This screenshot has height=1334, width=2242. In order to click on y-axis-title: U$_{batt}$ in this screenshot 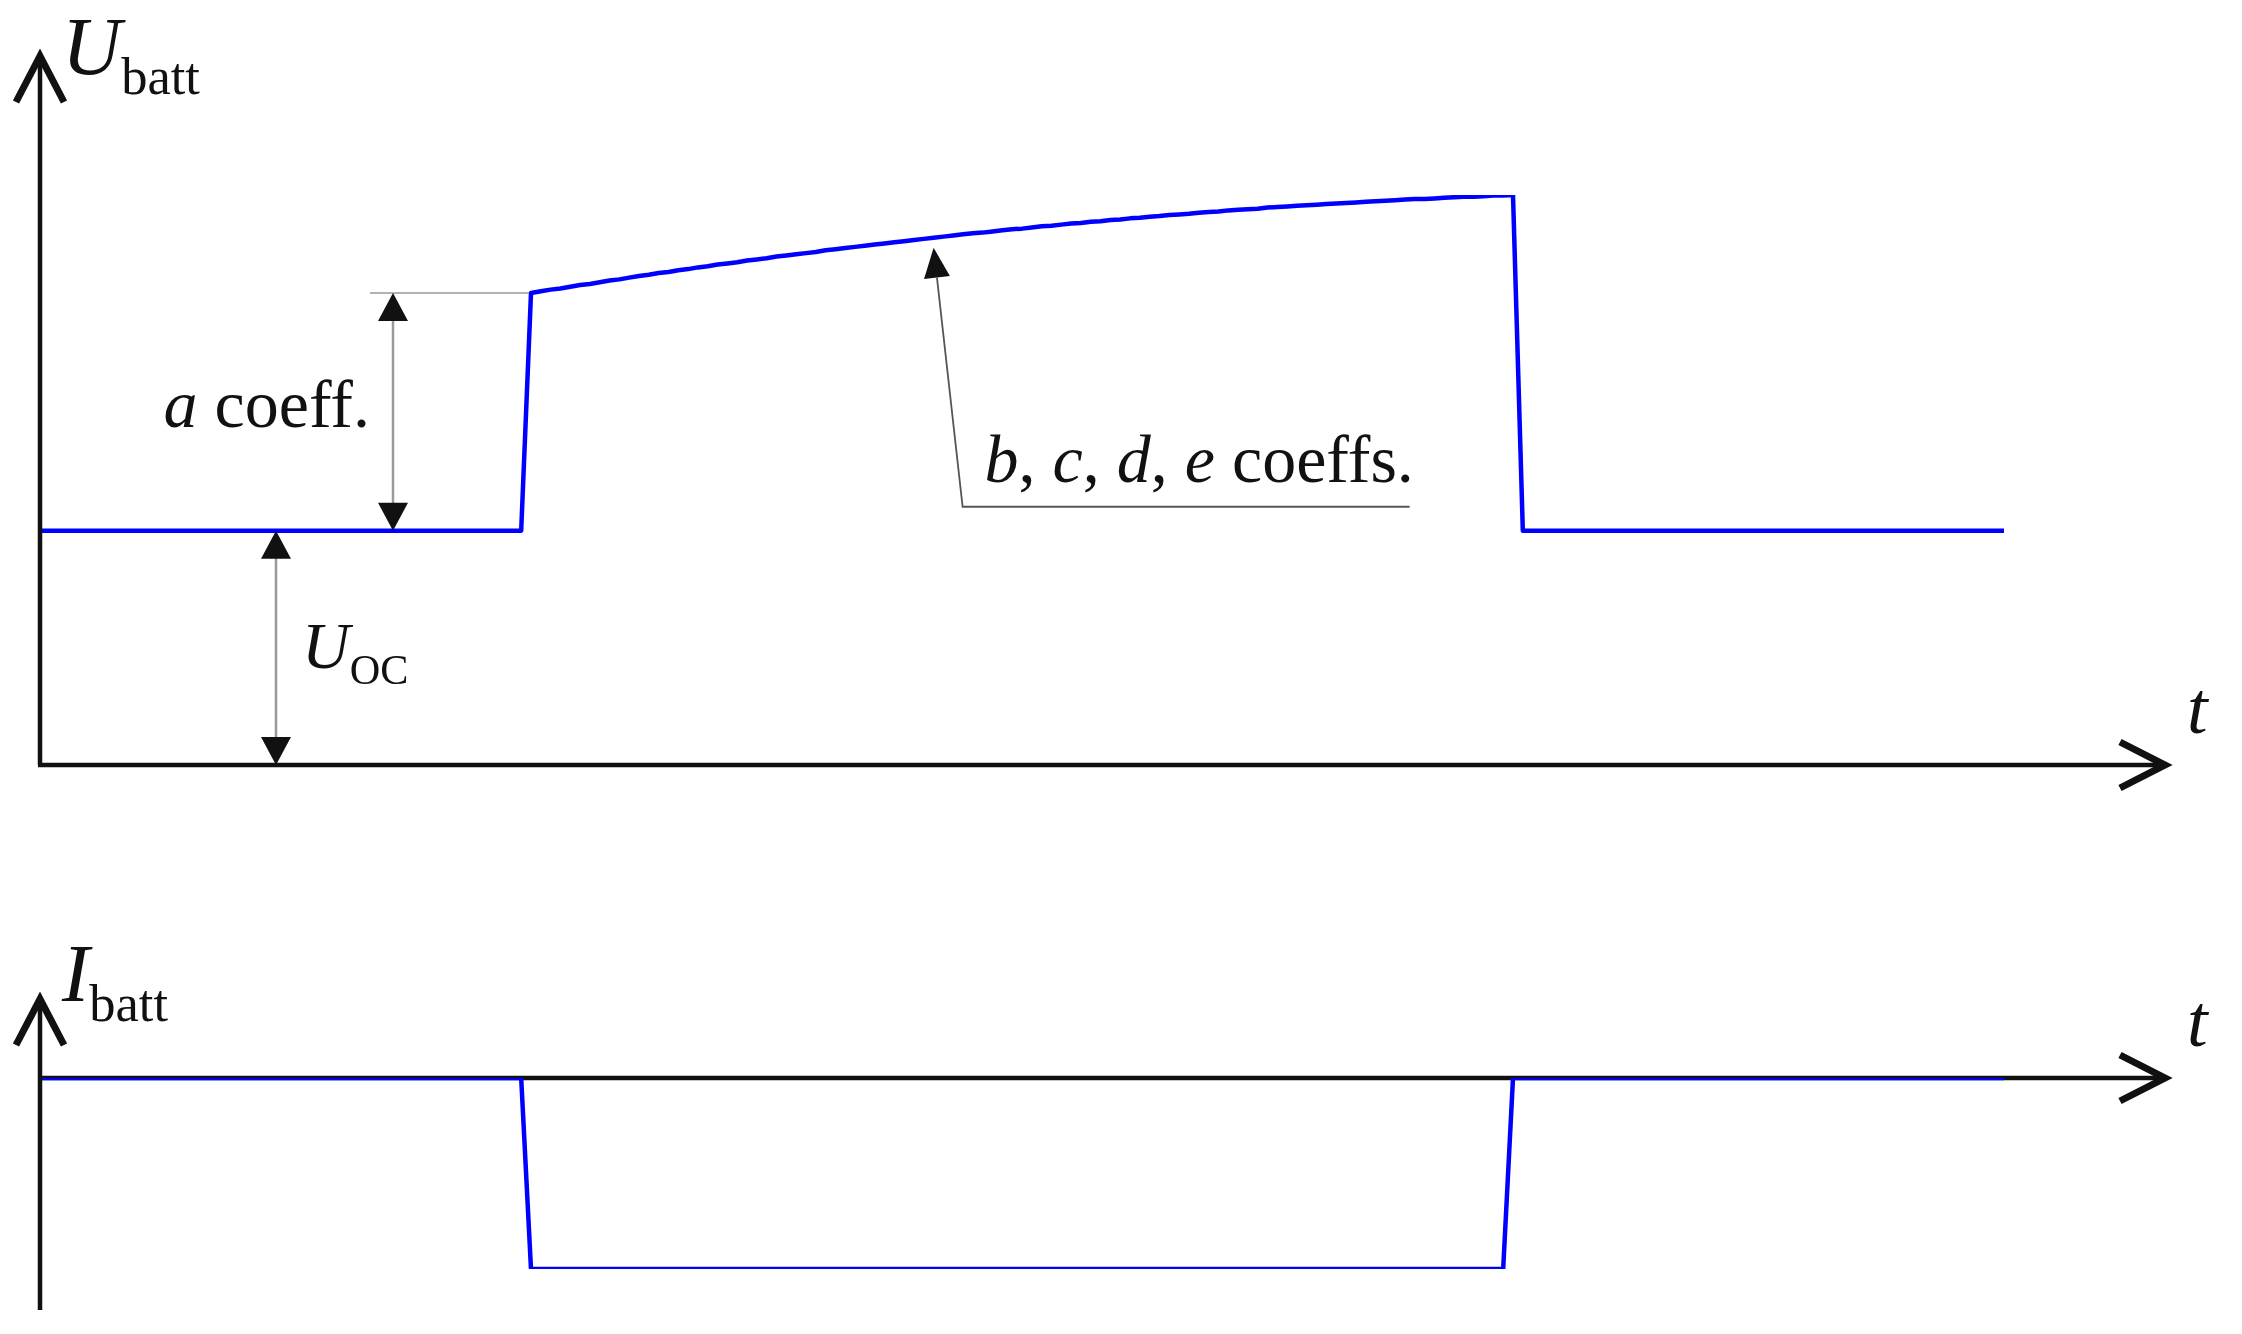, I will do `click(131, 53)`.